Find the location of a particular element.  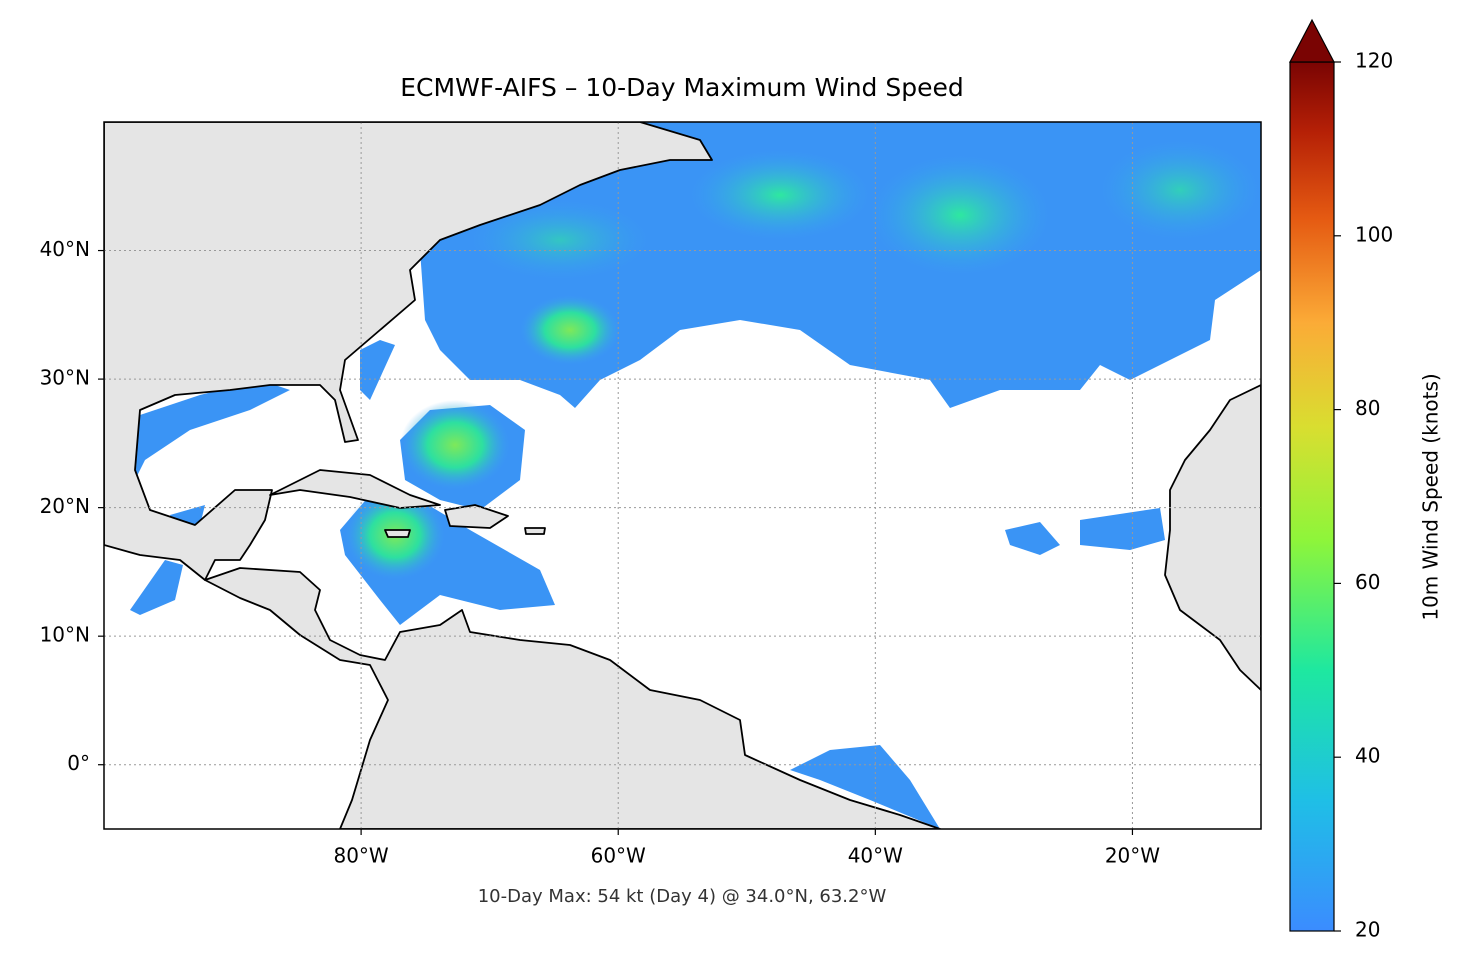

y-tick-label: 30°N is located at coordinates (65, 378).